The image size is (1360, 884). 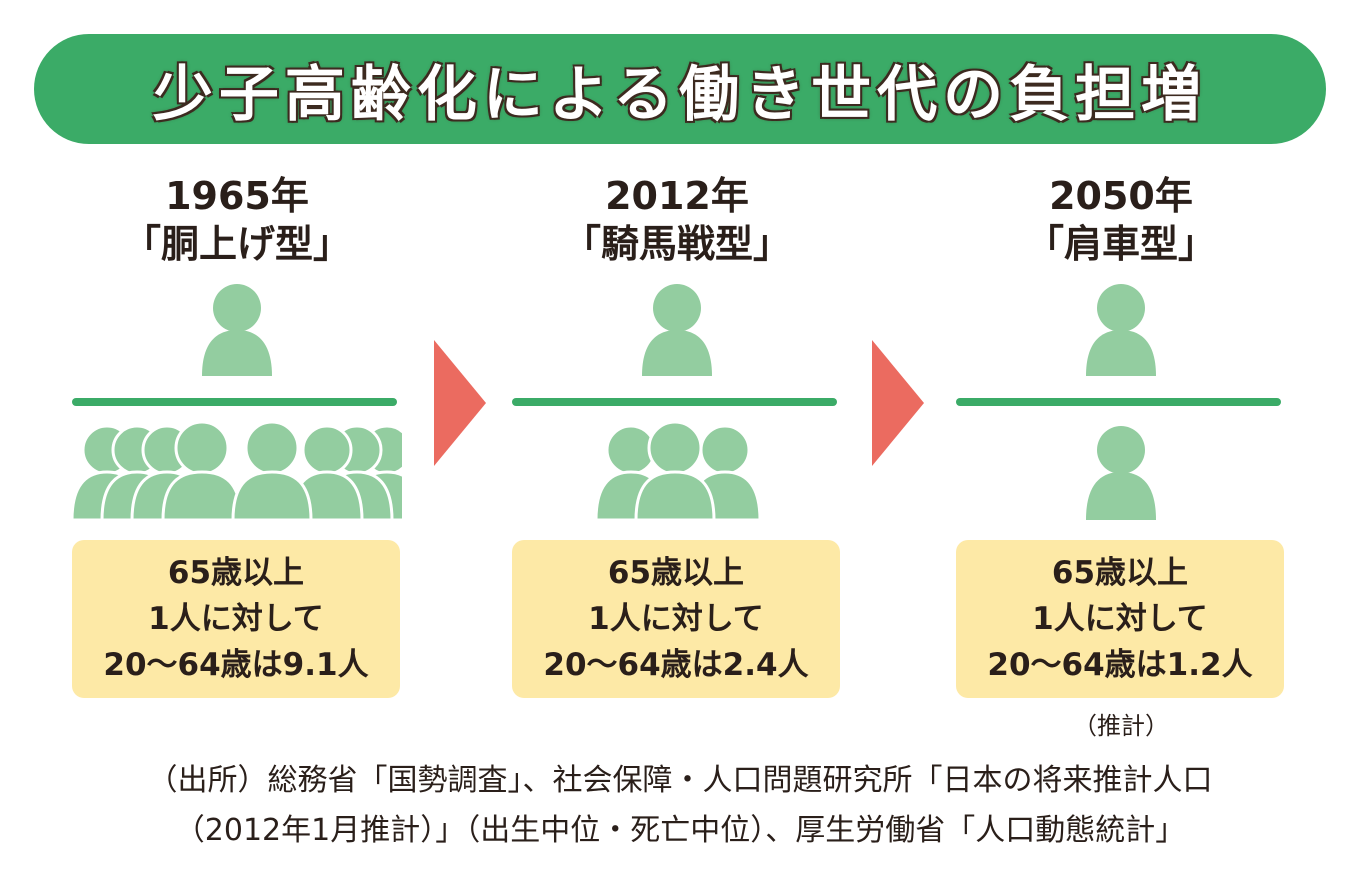 I want to click on page-title: 少子高齢化による働き世代の負担増, so click(x=680, y=94).